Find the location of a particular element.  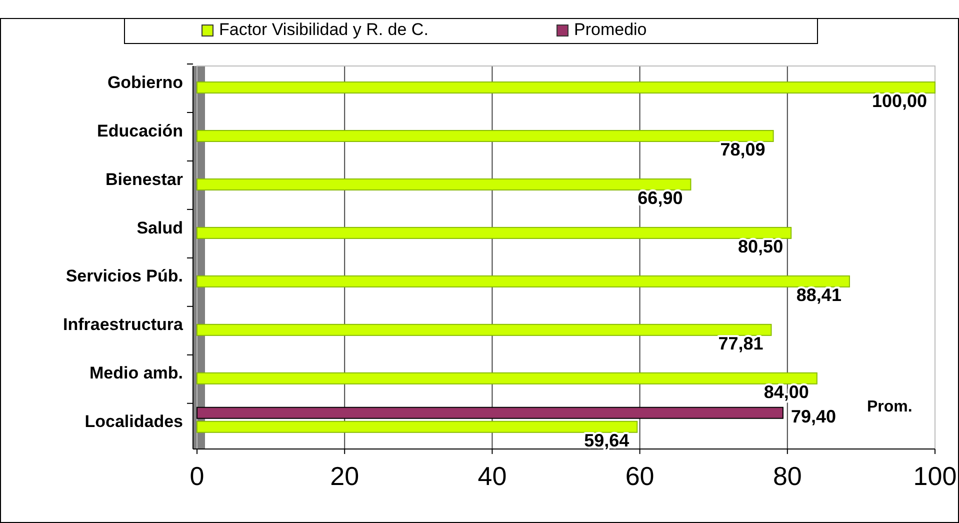

y-tick-label: Infraestructura is located at coordinates (123, 324).